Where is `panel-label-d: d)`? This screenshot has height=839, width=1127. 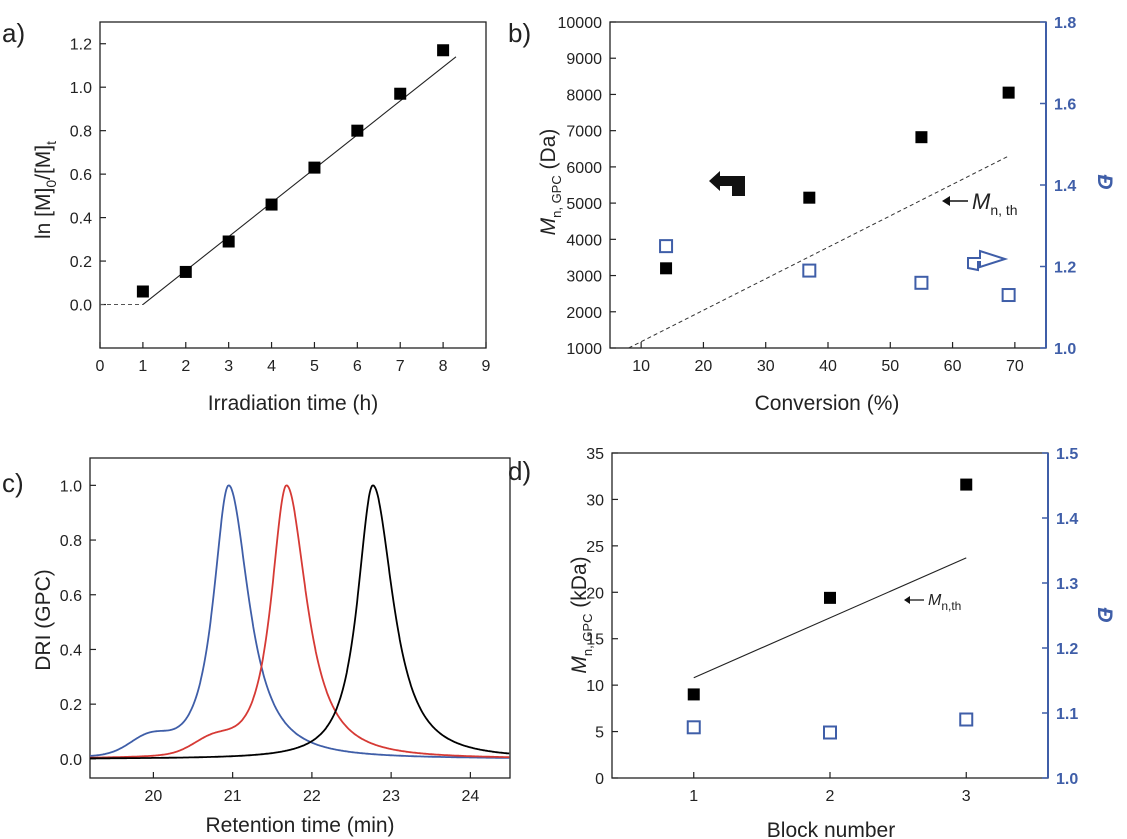 panel-label-d: d) is located at coordinates (519, 471).